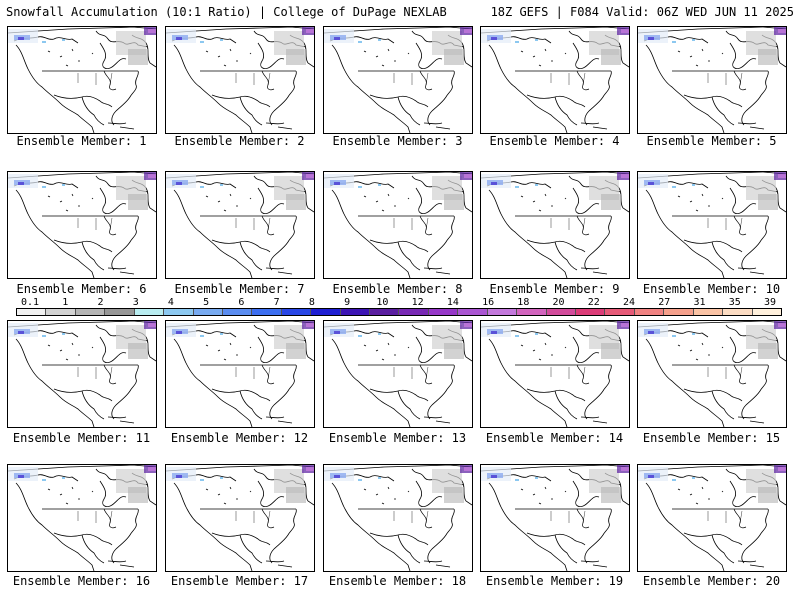 This screenshot has height=600, width=800. Describe the element at coordinates (347, 302) in the screenshot. I see `colorbar-tick-label: 9` at that location.